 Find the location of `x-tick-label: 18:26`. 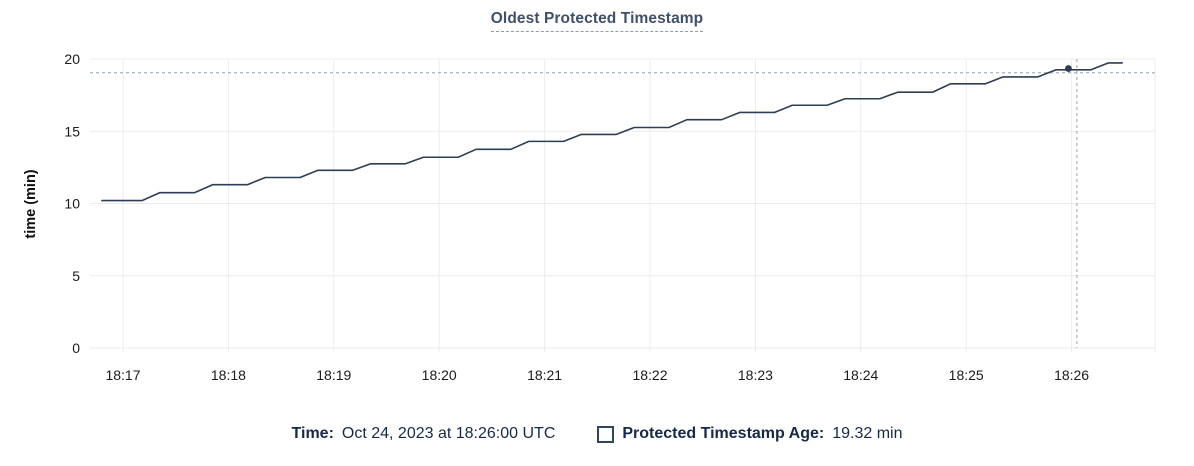

x-tick-label: 18:26 is located at coordinates (1071, 375).